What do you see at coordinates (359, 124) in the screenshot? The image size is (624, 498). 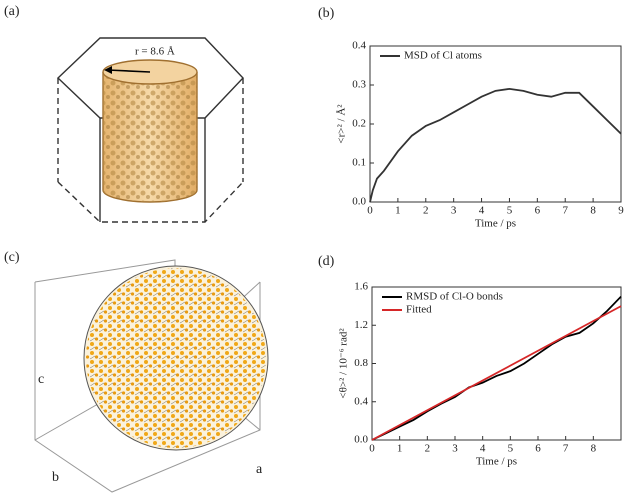 I see `y-tick-label: 0.2` at bounding box center [359, 124].